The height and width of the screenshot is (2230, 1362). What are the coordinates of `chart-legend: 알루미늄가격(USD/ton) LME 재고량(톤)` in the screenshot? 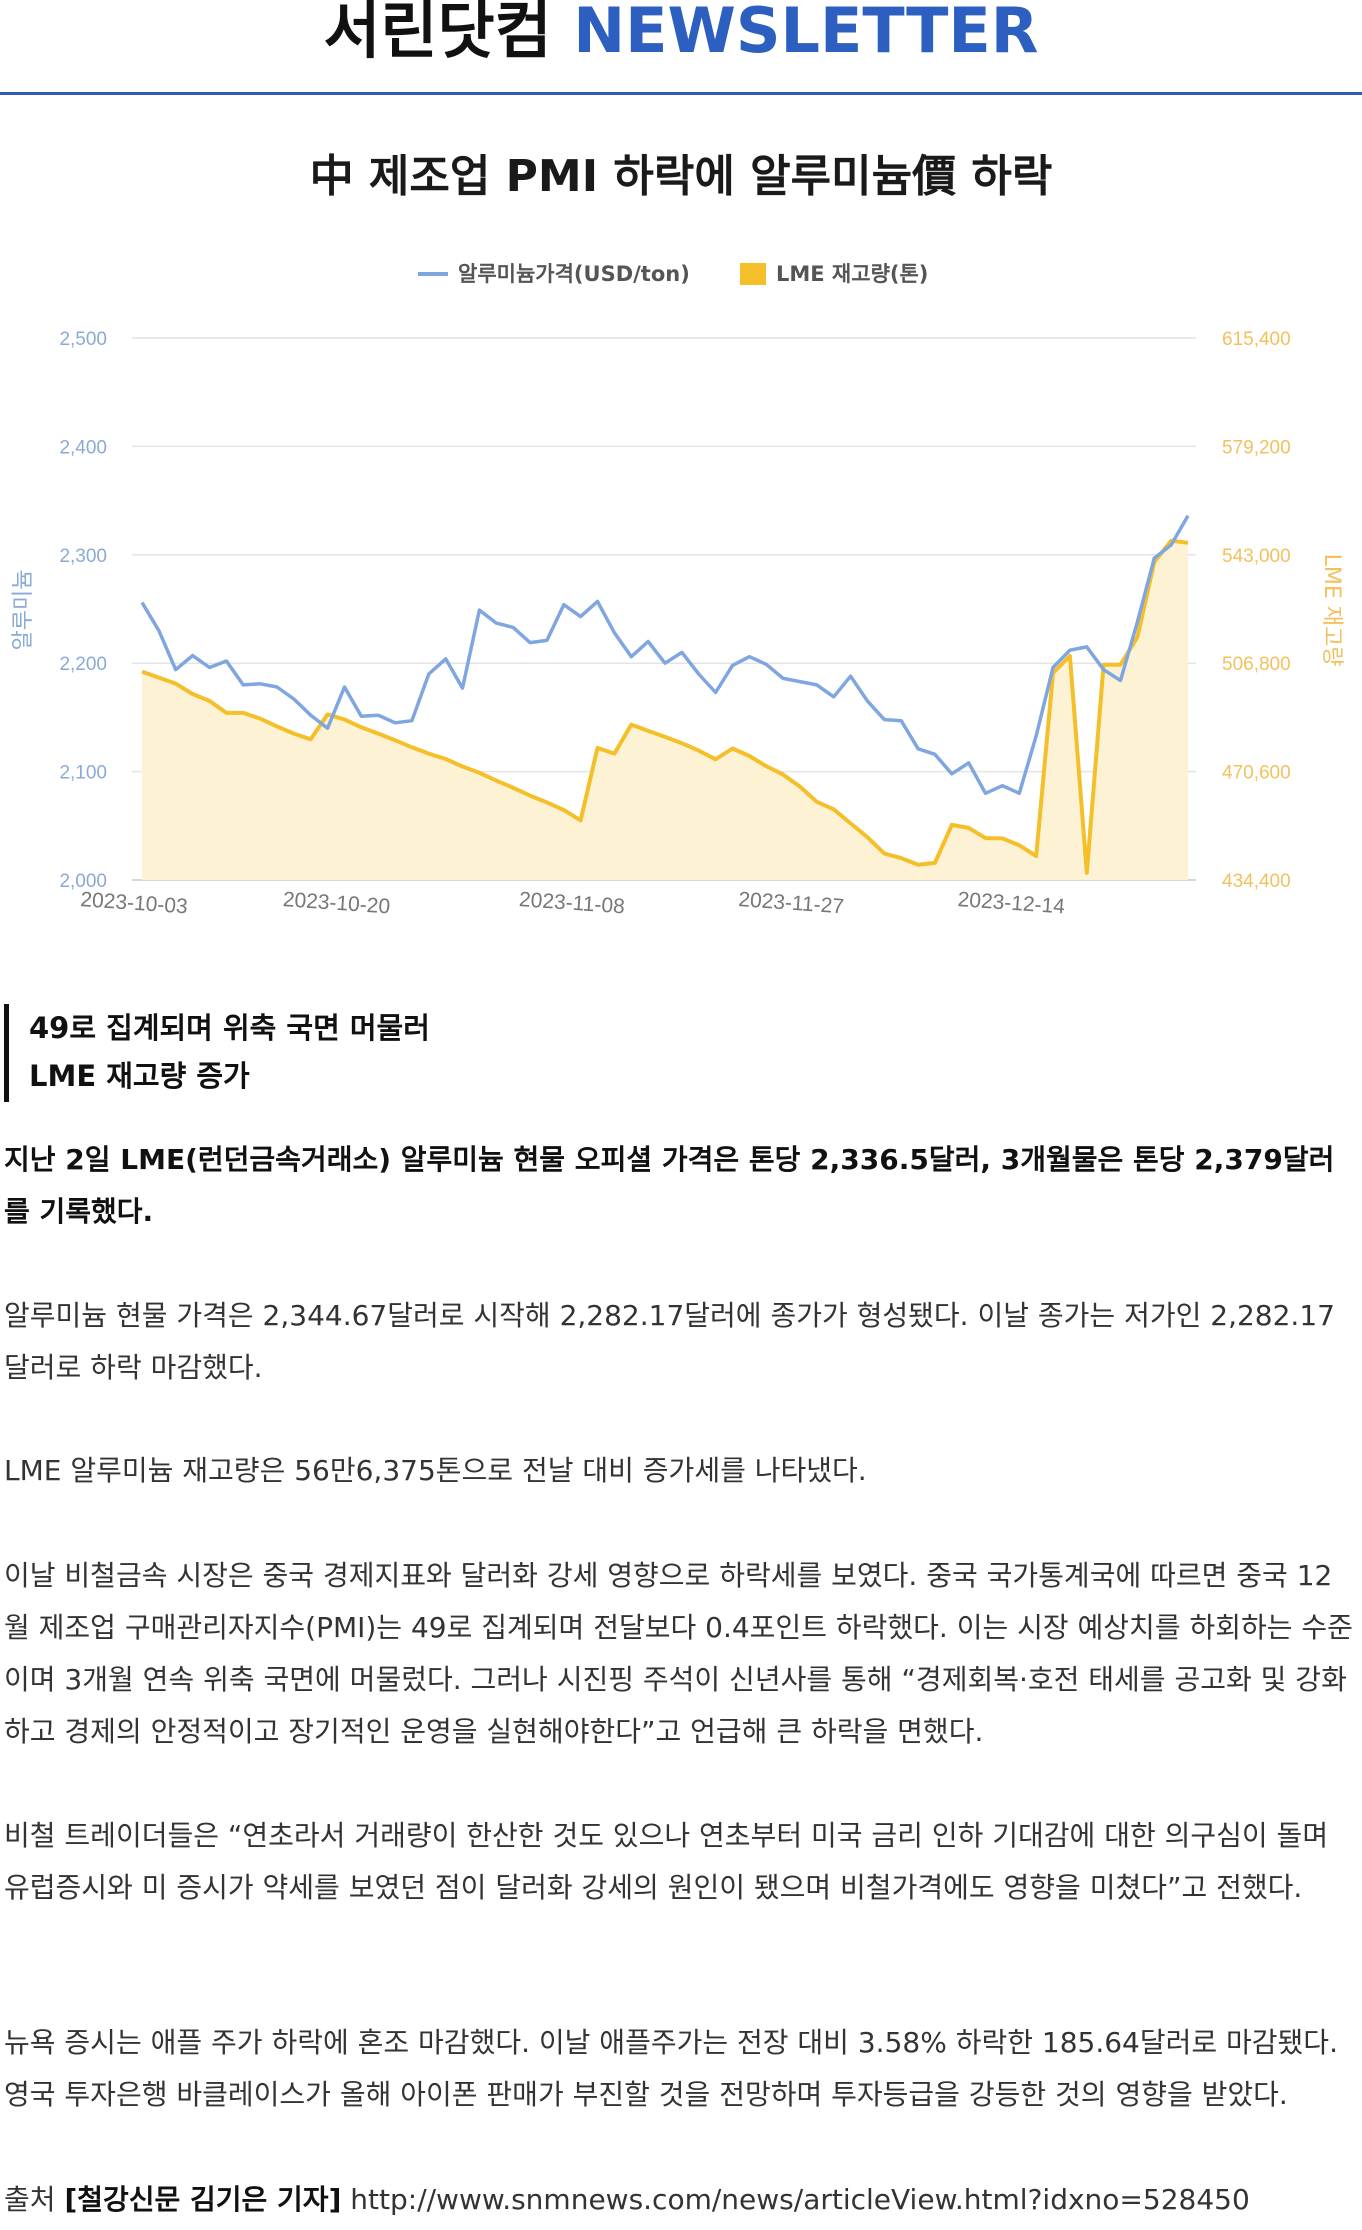 It's located at (673, 274).